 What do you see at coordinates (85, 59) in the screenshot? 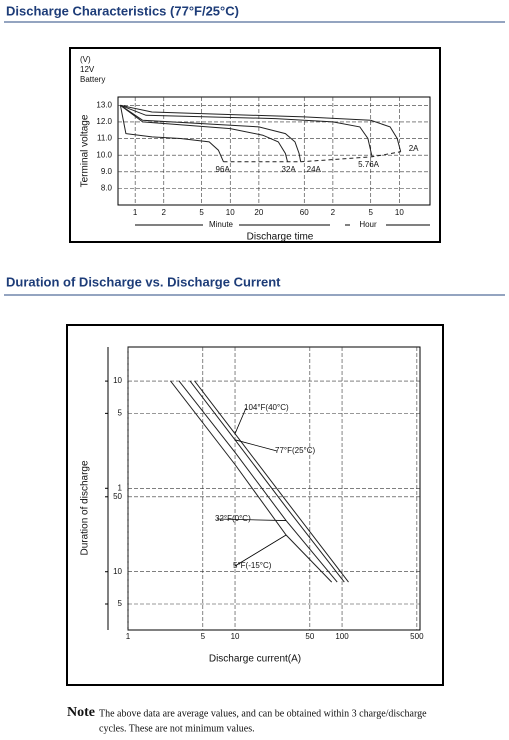
I see `annotation: (V)` at bounding box center [85, 59].